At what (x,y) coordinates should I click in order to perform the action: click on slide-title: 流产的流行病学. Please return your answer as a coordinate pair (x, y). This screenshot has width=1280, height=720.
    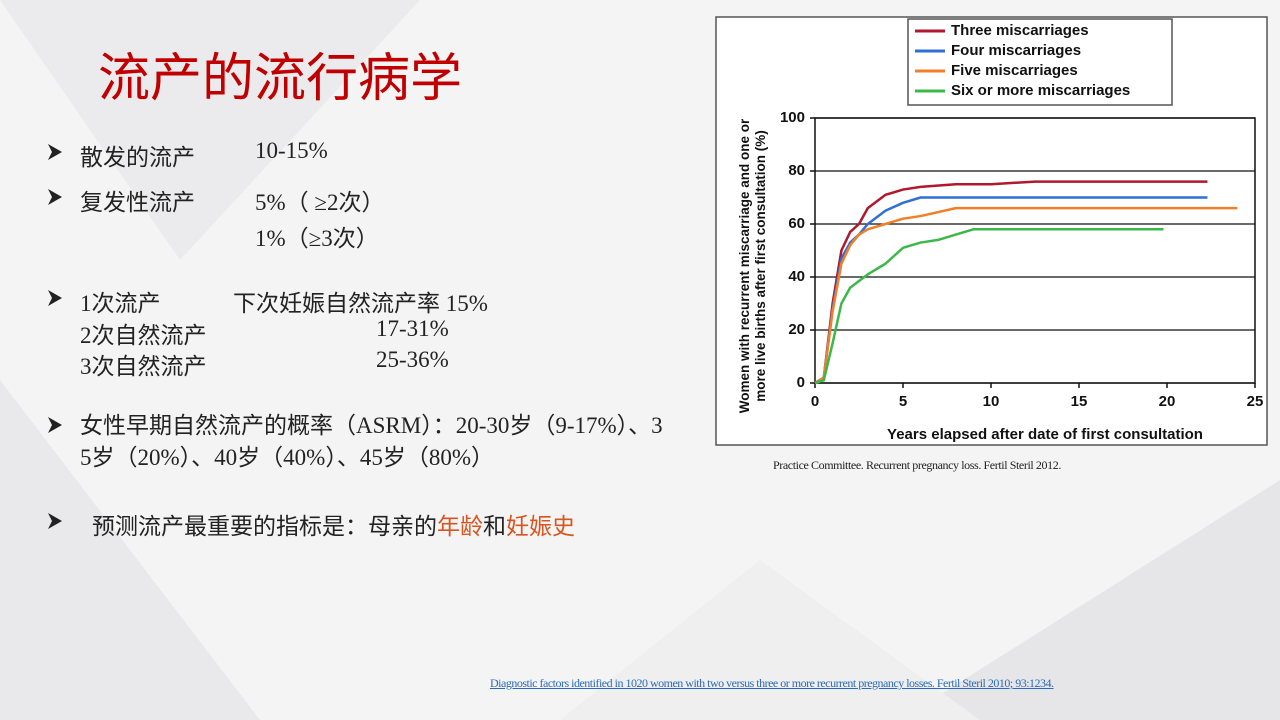
    Looking at the image, I should click on (280, 79).